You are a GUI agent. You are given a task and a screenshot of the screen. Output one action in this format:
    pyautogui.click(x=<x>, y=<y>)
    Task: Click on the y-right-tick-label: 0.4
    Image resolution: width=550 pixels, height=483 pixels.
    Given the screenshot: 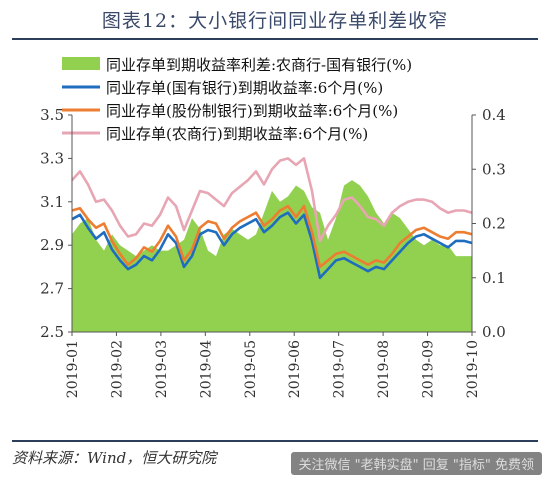 What is the action you would take?
    pyautogui.click(x=494, y=115)
    